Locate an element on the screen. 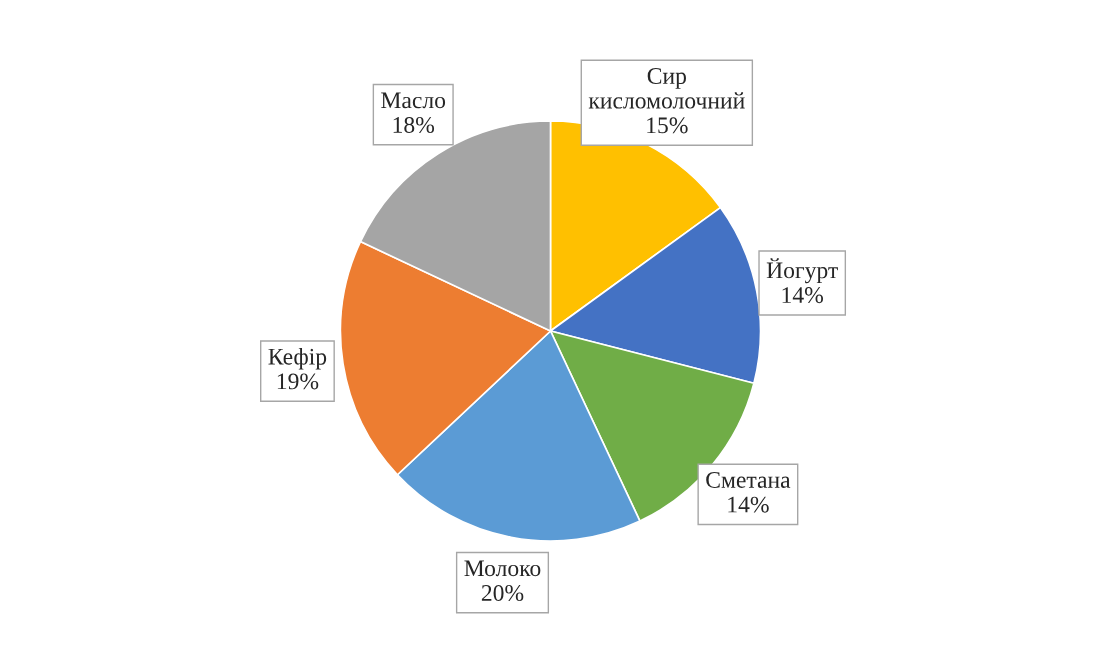 This screenshot has width=1101, height=662. data-label: 19% is located at coordinates (298, 381).